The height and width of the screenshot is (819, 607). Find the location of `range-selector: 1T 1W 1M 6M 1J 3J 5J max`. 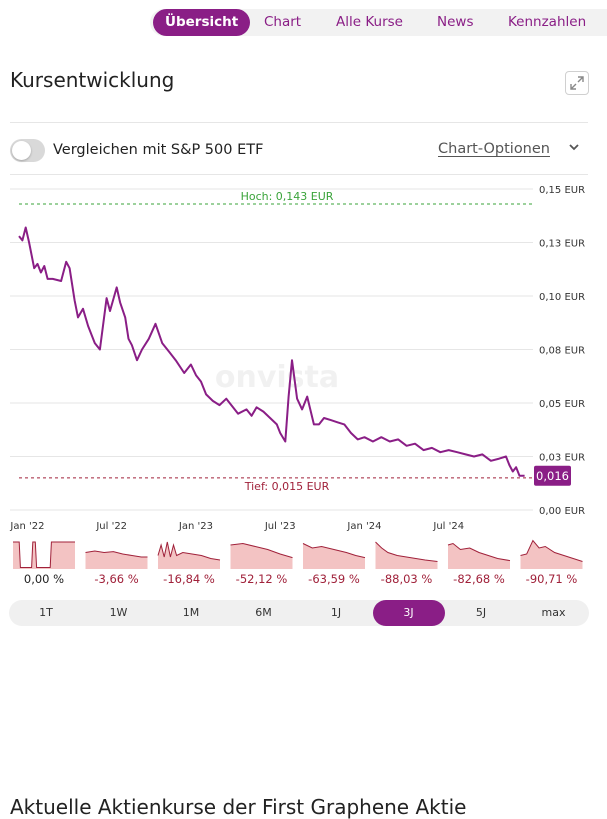

range-selector: 1T 1W 1M 6M 1J 3J 5J max is located at coordinates (299, 613).